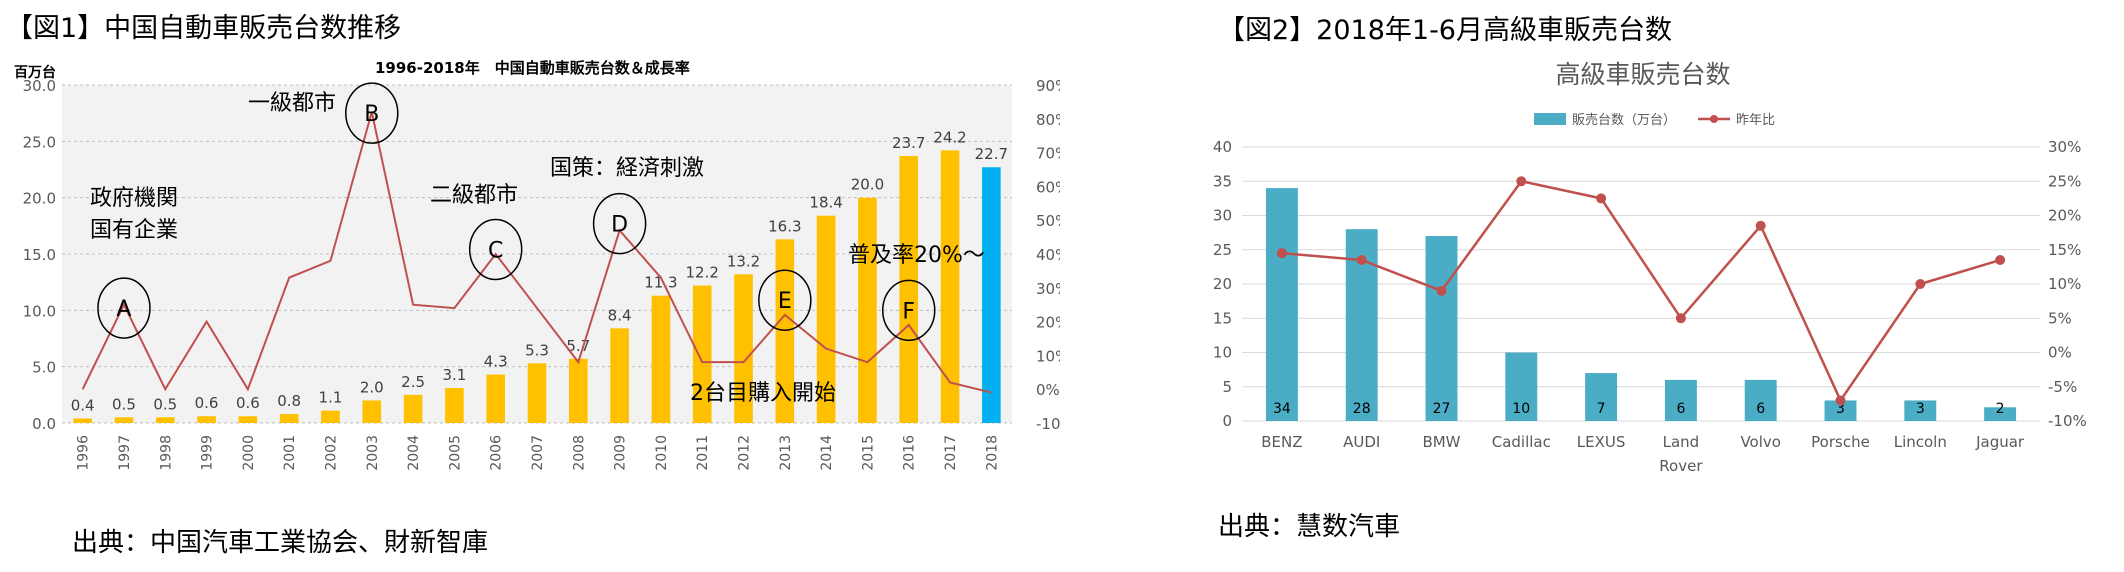 The height and width of the screenshot is (572, 2124). I want to click on yoy-point-Cadillac, so click(1521, 181).